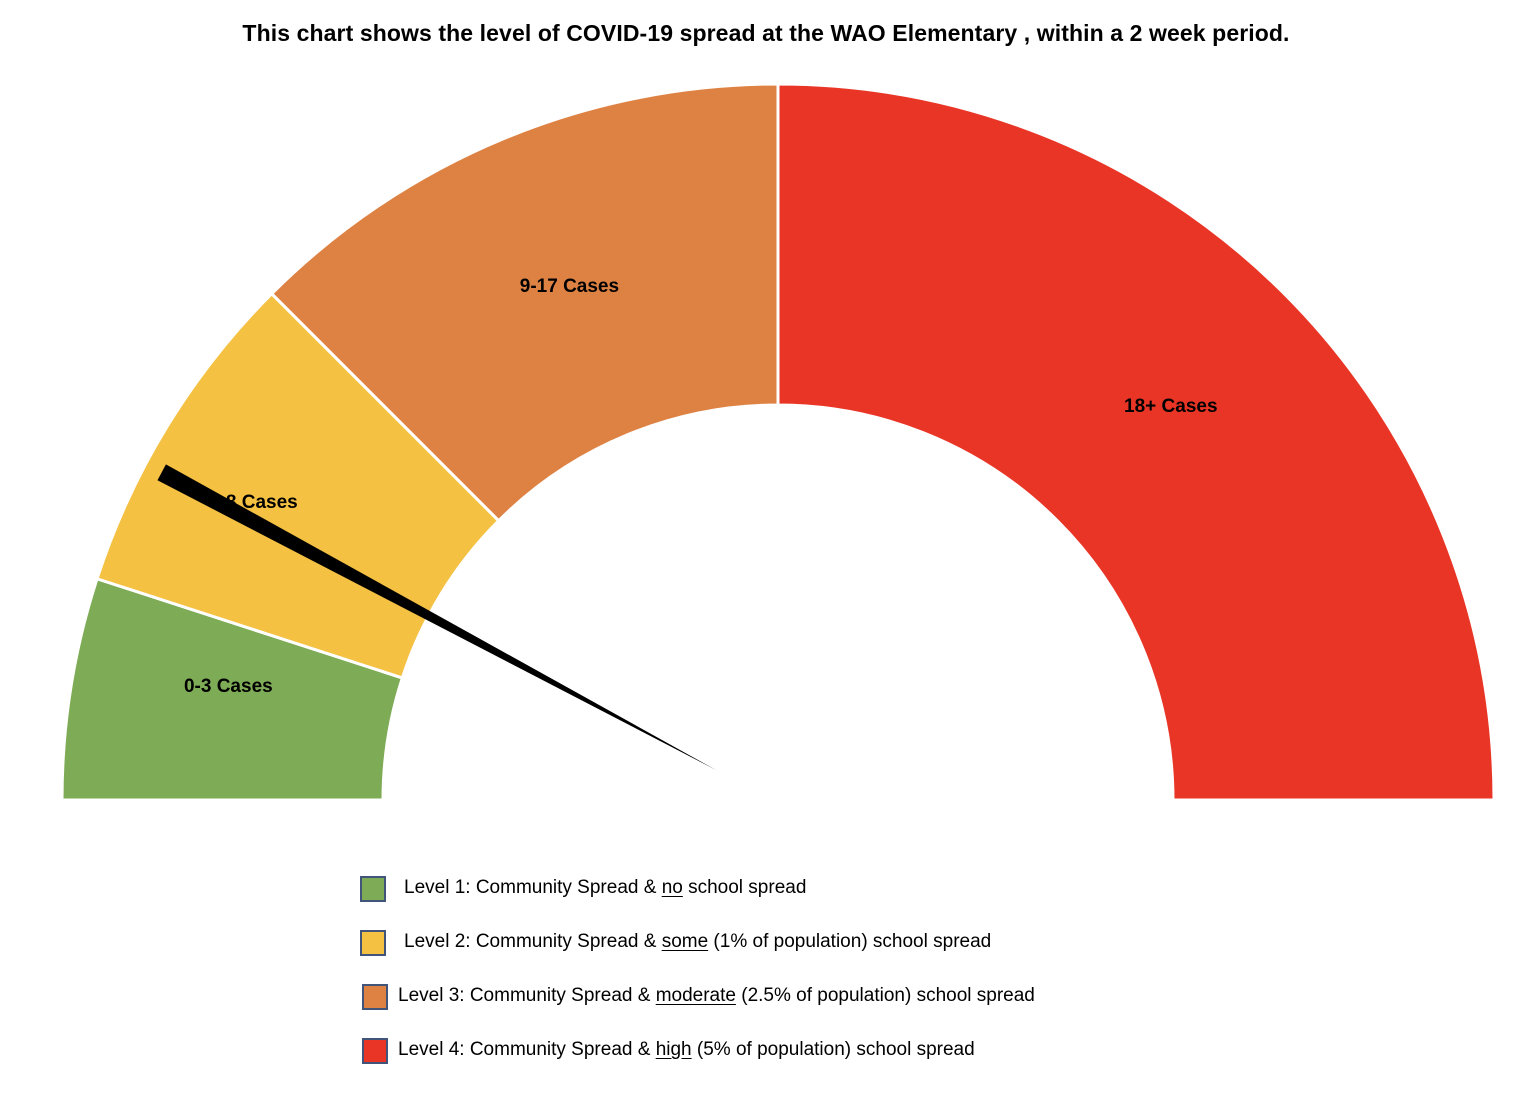 The image size is (1532, 1102). I want to click on legend-label-suffix: (5% of population) school spread, so click(833, 1049).